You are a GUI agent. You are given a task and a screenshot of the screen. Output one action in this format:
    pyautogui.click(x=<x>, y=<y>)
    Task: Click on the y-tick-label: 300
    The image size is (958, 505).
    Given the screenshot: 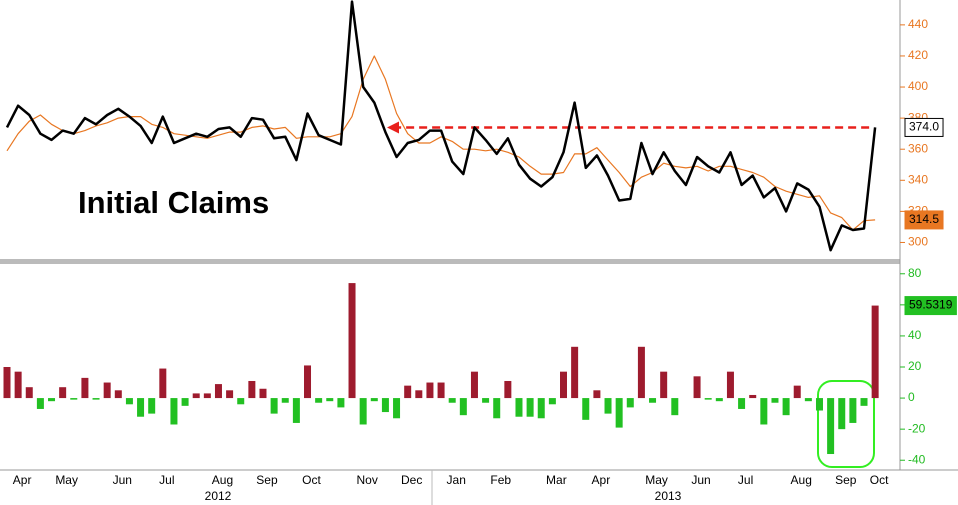 What is the action you would take?
    pyautogui.click(x=918, y=242)
    